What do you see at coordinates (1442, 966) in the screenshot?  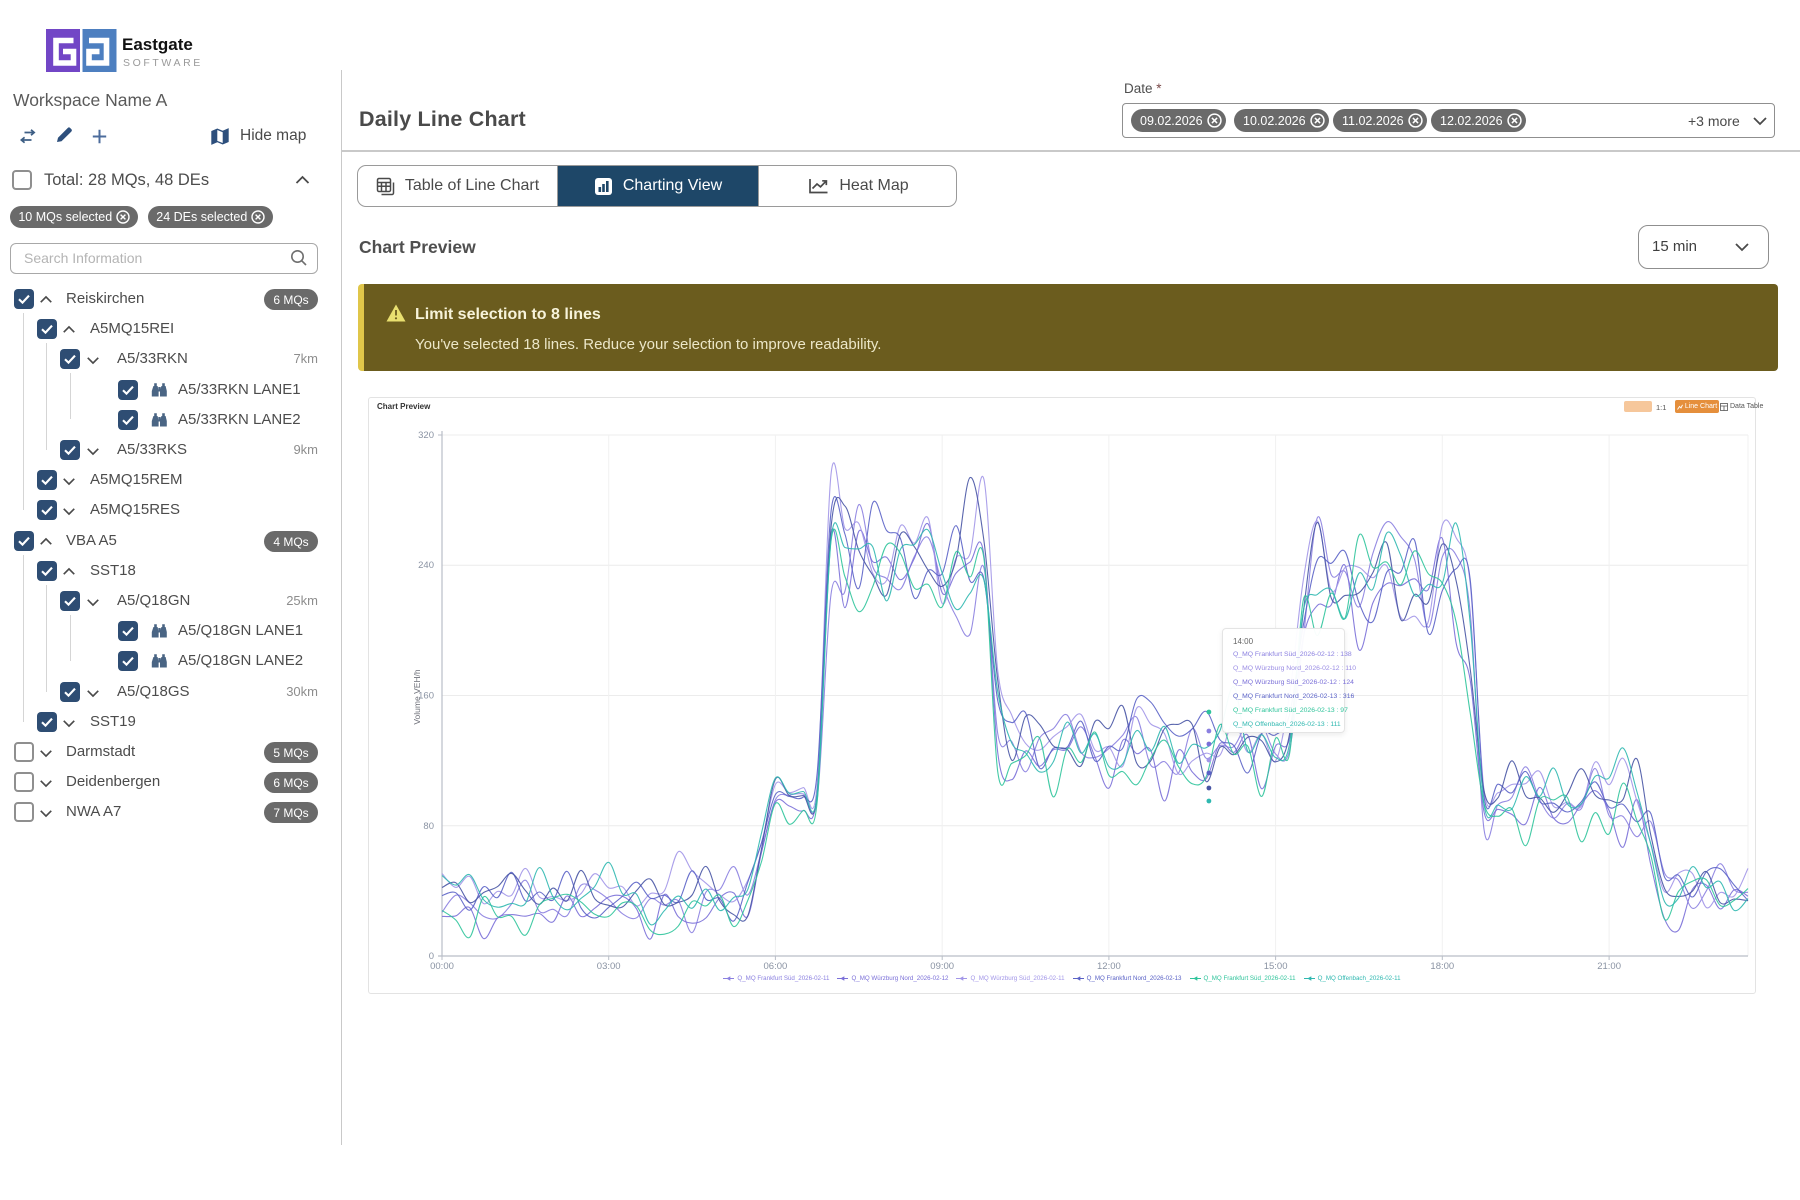 I see `svg-text: 18:00` at bounding box center [1442, 966].